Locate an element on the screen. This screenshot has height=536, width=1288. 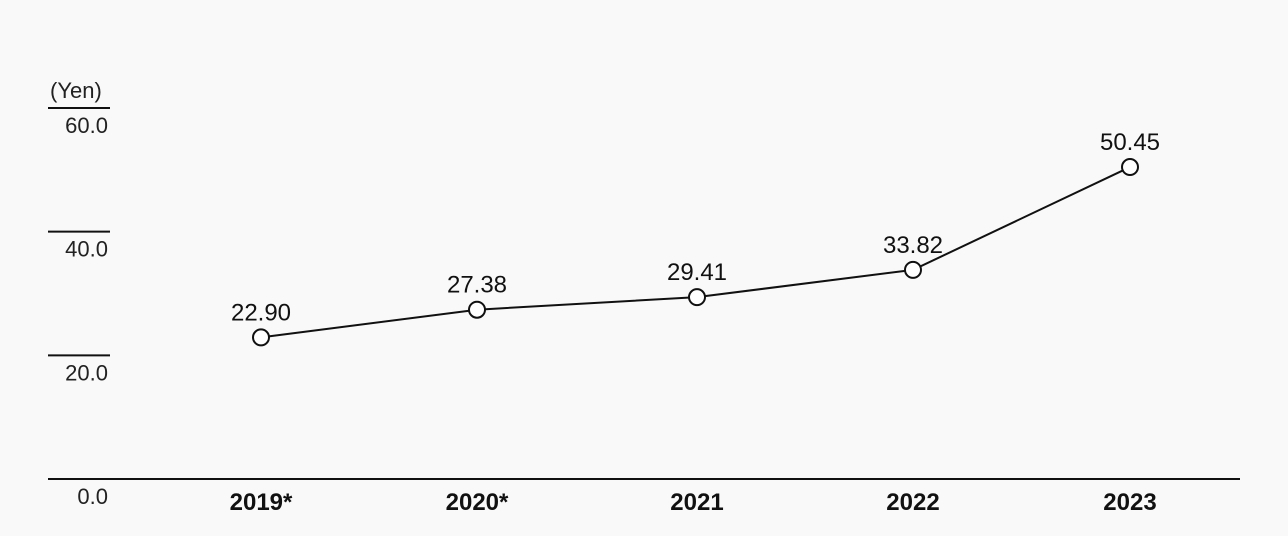
x-tick-label: 2020* is located at coordinates (477, 502).